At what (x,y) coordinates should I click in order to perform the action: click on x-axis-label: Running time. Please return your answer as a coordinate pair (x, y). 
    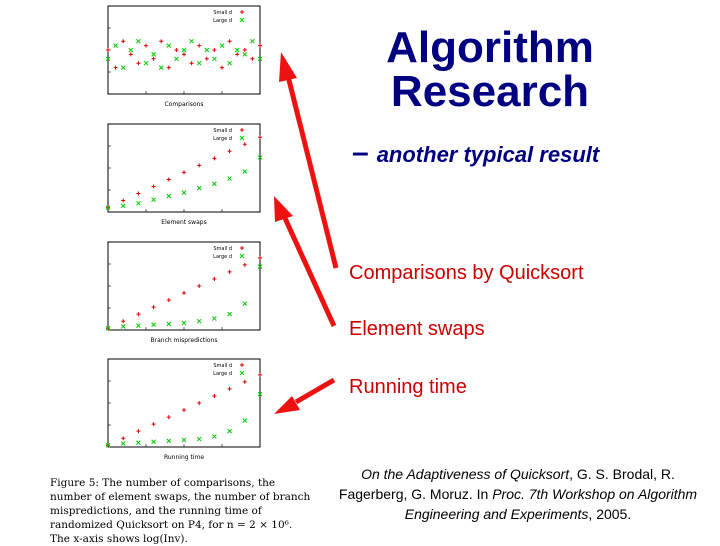
    Looking at the image, I should click on (184, 457).